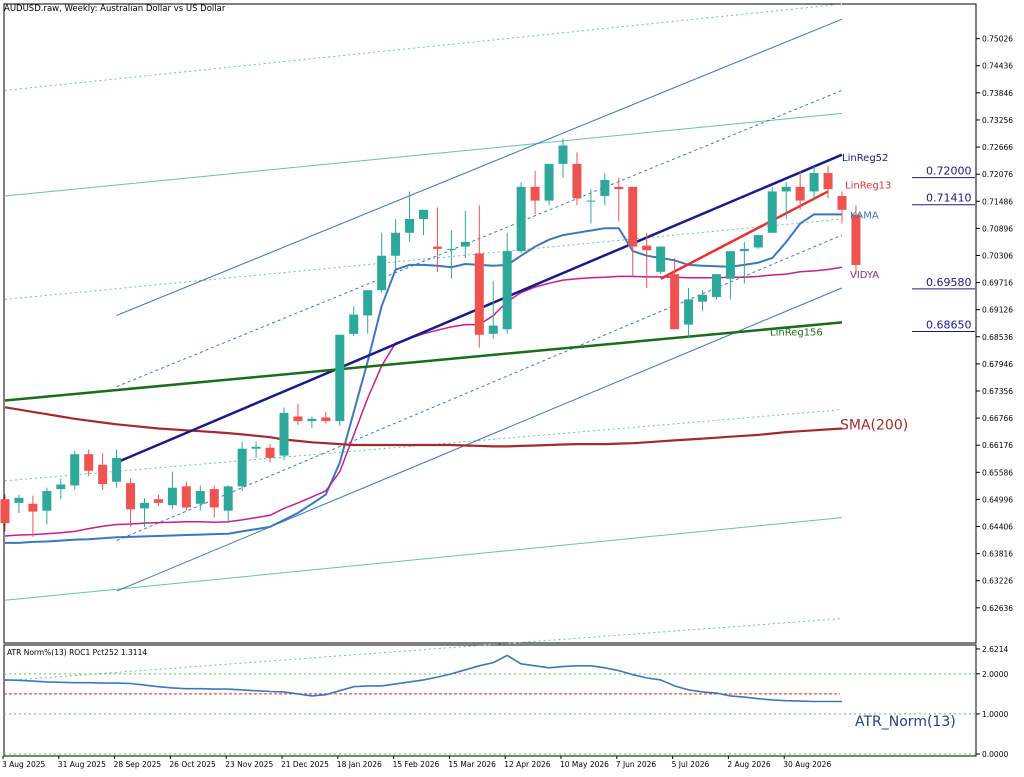 This screenshot has width=1024, height=777. What do you see at coordinates (23, 764) in the screenshot?
I see `x-tick-label: 3 Aug 2025` at bounding box center [23, 764].